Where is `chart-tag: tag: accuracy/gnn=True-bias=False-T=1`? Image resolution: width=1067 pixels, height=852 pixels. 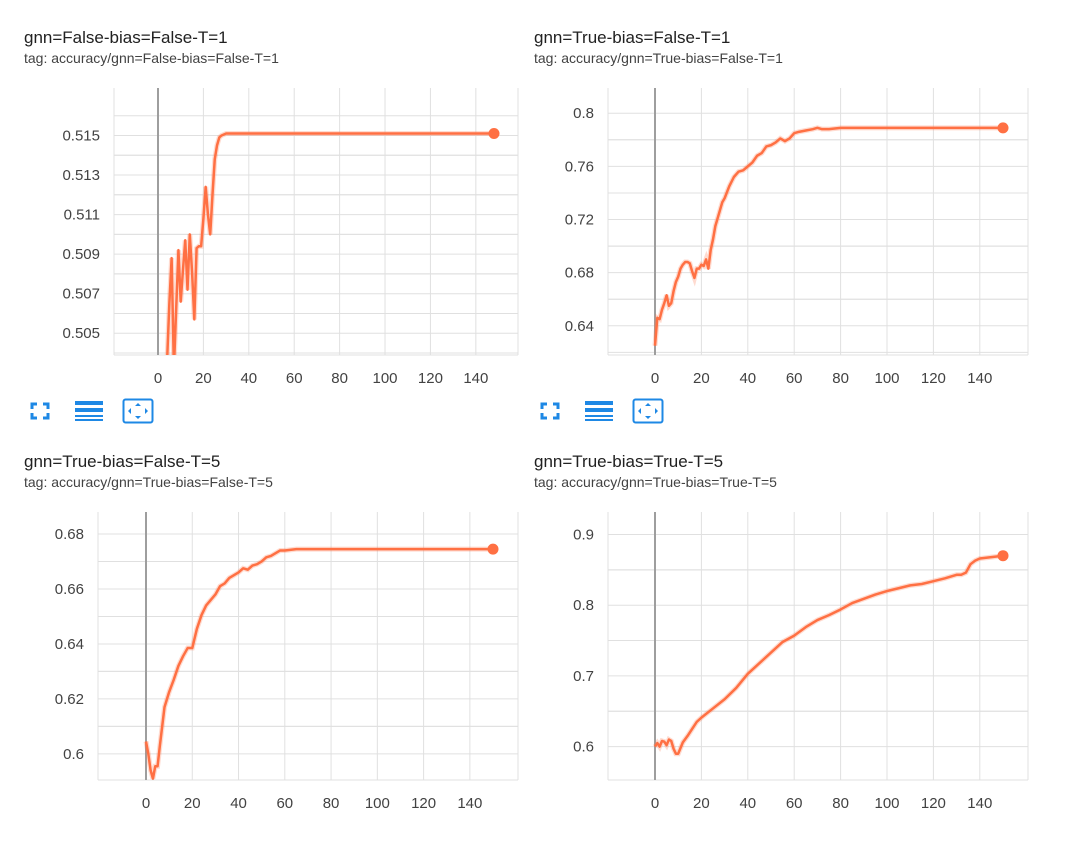 chart-tag: tag: accuracy/gnn=True-bias=False-T=1 is located at coordinates (658, 58).